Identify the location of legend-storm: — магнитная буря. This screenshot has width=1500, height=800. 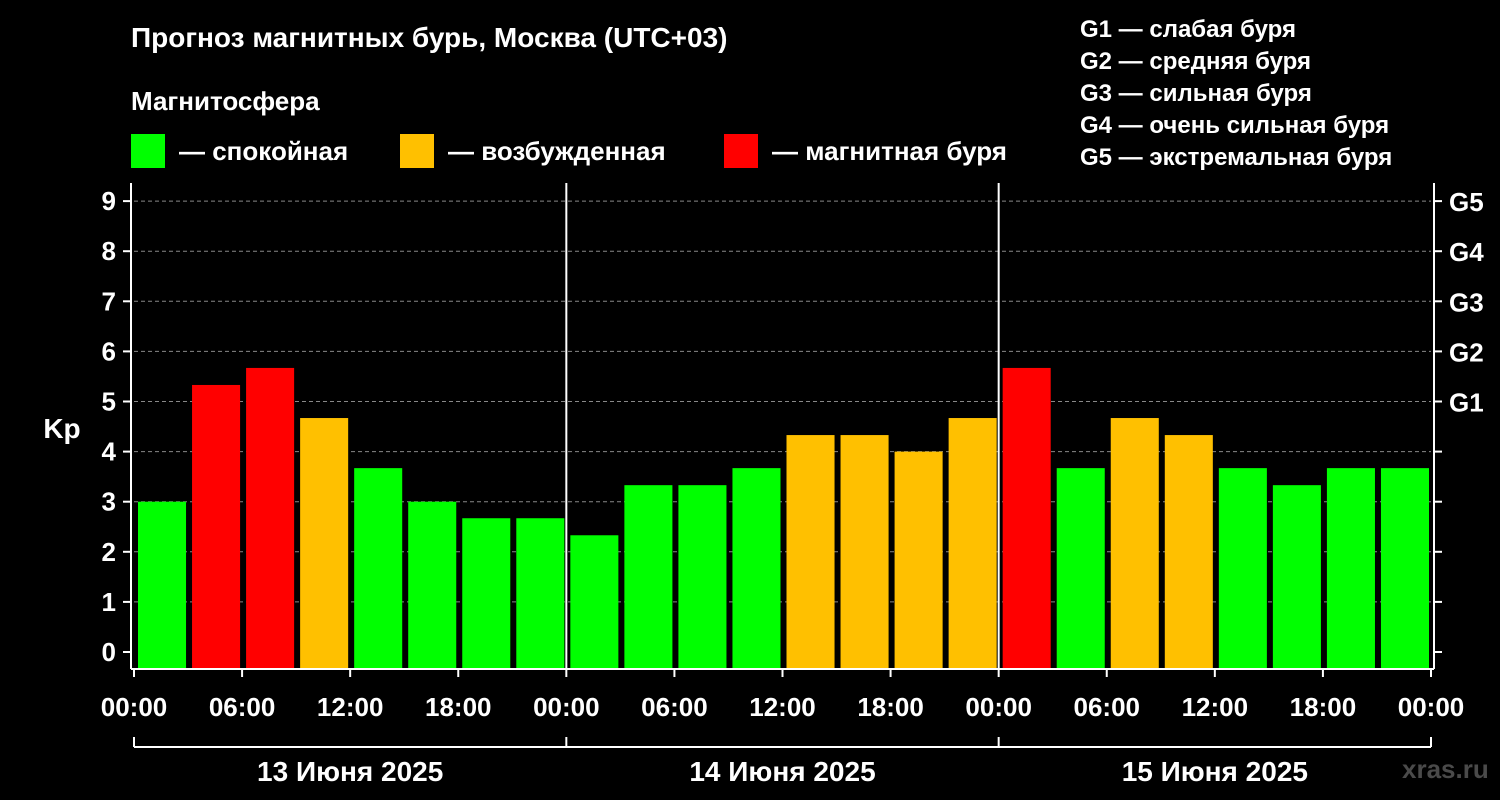
(865, 151).